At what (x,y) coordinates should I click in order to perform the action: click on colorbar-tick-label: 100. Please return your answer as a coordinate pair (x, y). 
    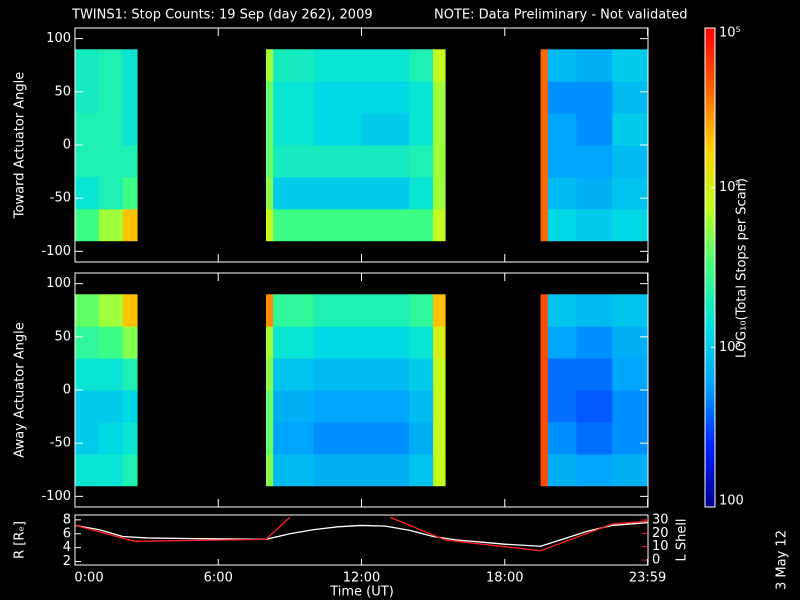
    Looking at the image, I should click on (731, 501).